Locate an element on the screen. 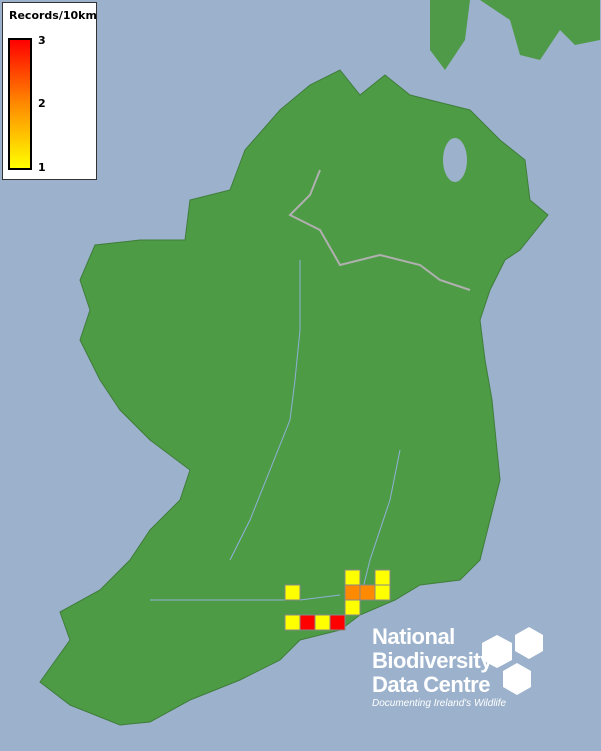 The height and width of the screenshot is (751, 601). legend-color-bar is located at coordinates (20, 104).